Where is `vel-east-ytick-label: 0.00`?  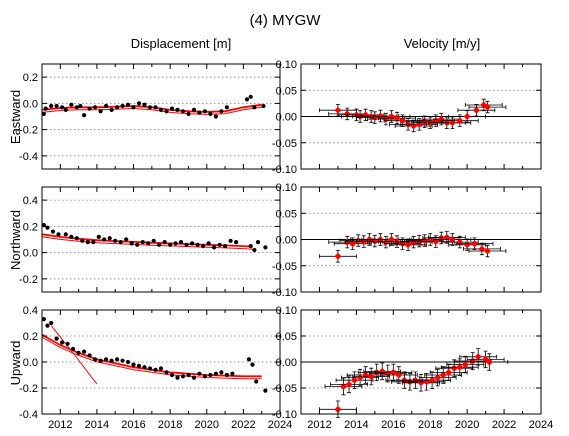
vel-east-ytick-label: 0.00 is located at coordinates (286, 118).